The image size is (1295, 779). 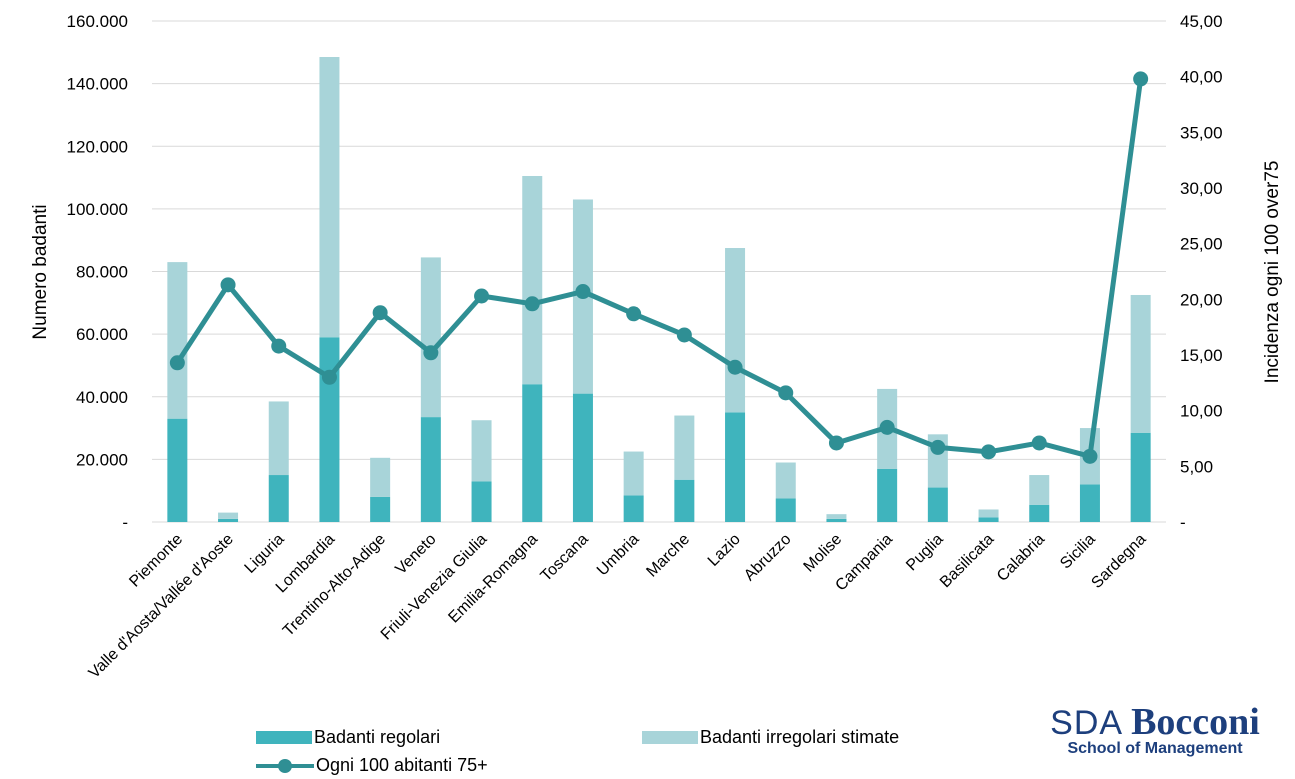 I want to click on category-label: Lazio, so click(x=724, y=550).